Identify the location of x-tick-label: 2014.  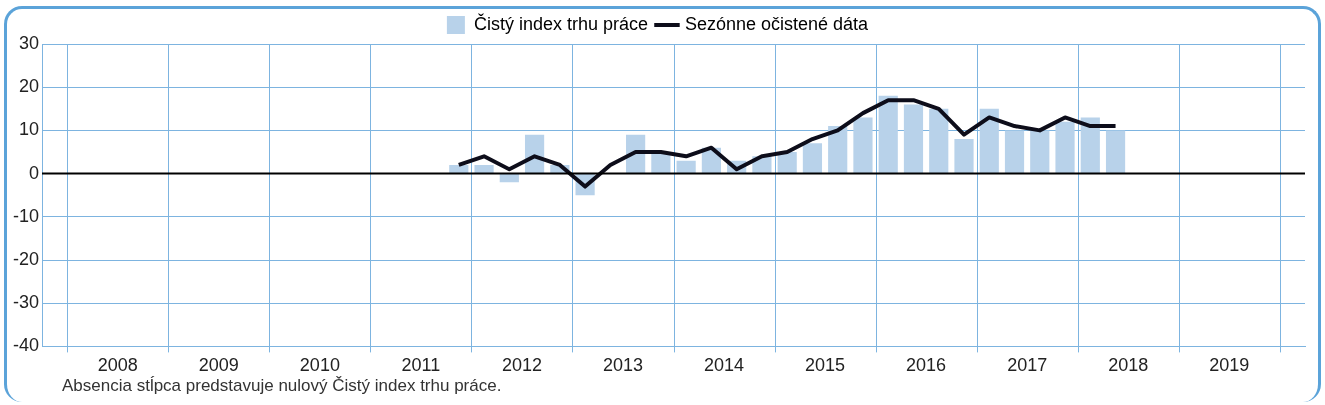
(724, 365).